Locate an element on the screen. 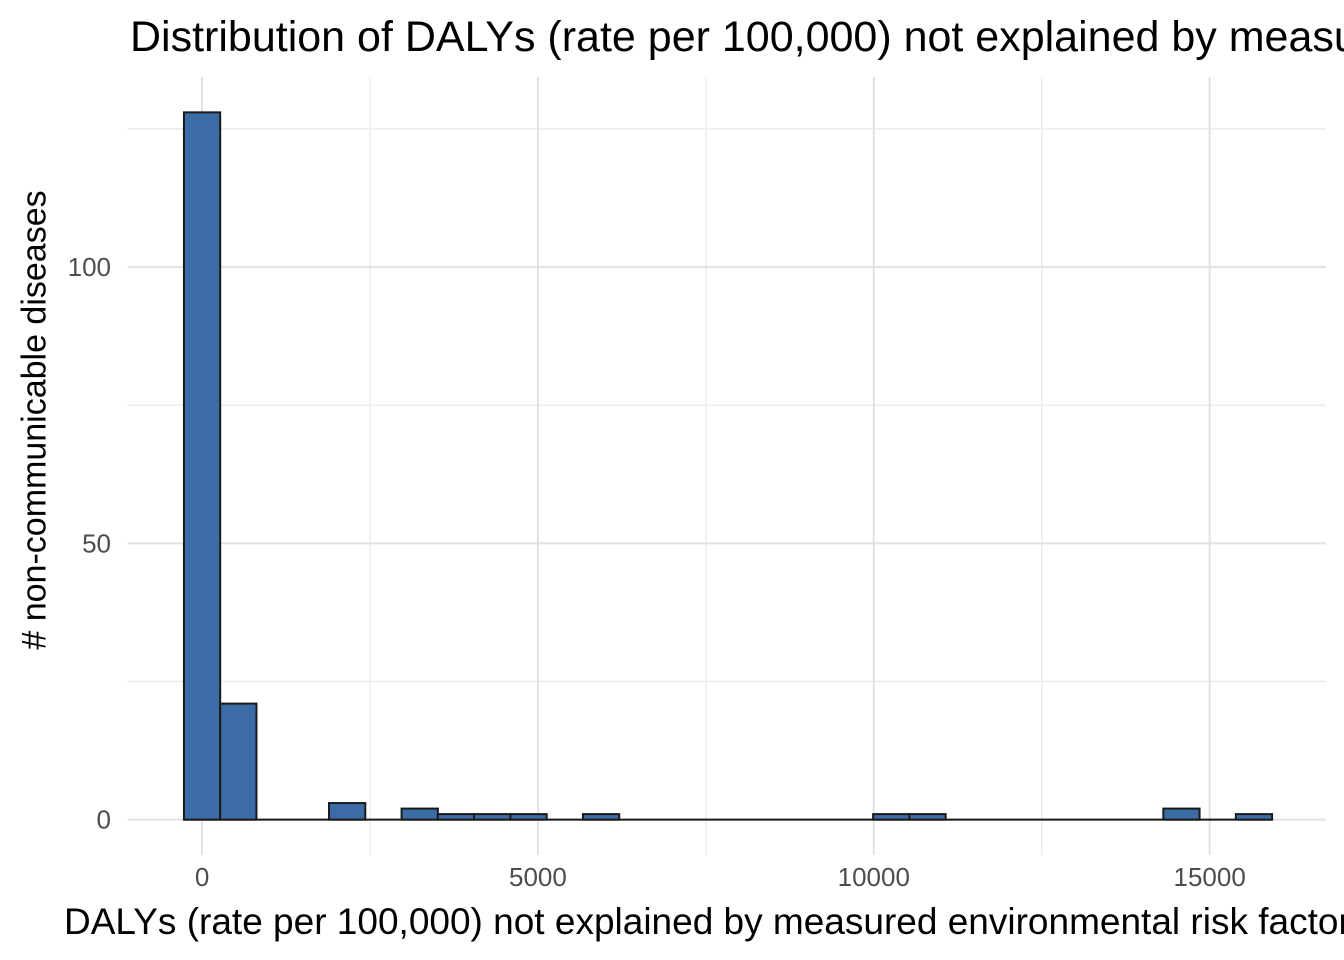 This screenshot has height=960, width=1344. x-tick-label: 15000 is located at coordinates (1210, 877).